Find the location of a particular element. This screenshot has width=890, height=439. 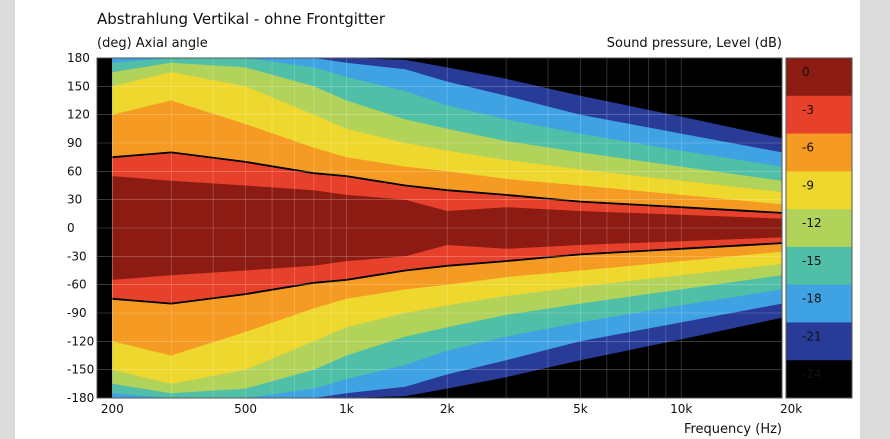

colorbar-tick-label: -21 is located at coordinates (812, 336).